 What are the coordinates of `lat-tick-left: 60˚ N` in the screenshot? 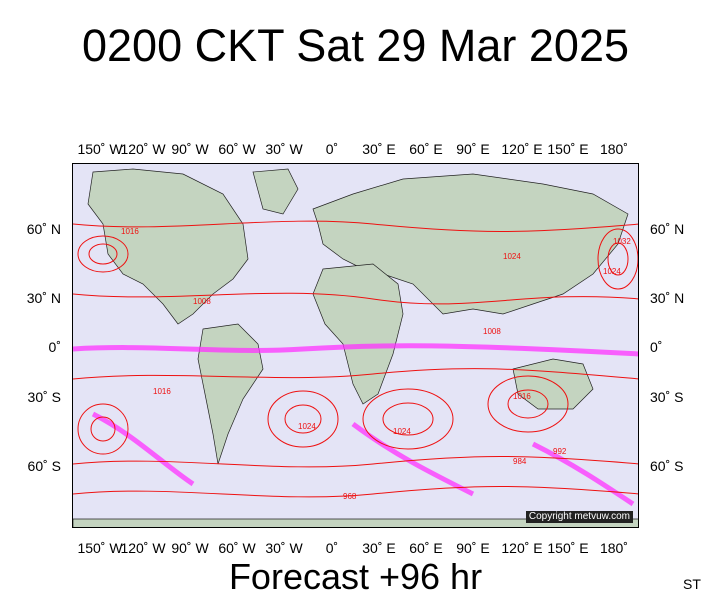 It's located at (43, 229).